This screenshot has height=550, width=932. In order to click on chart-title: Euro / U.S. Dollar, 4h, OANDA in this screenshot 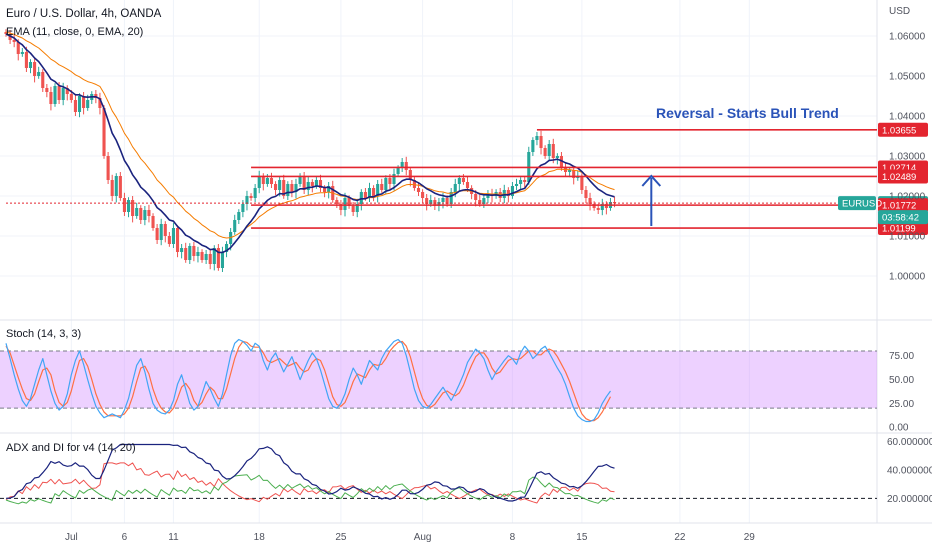, I will do `click(84, 14)`.